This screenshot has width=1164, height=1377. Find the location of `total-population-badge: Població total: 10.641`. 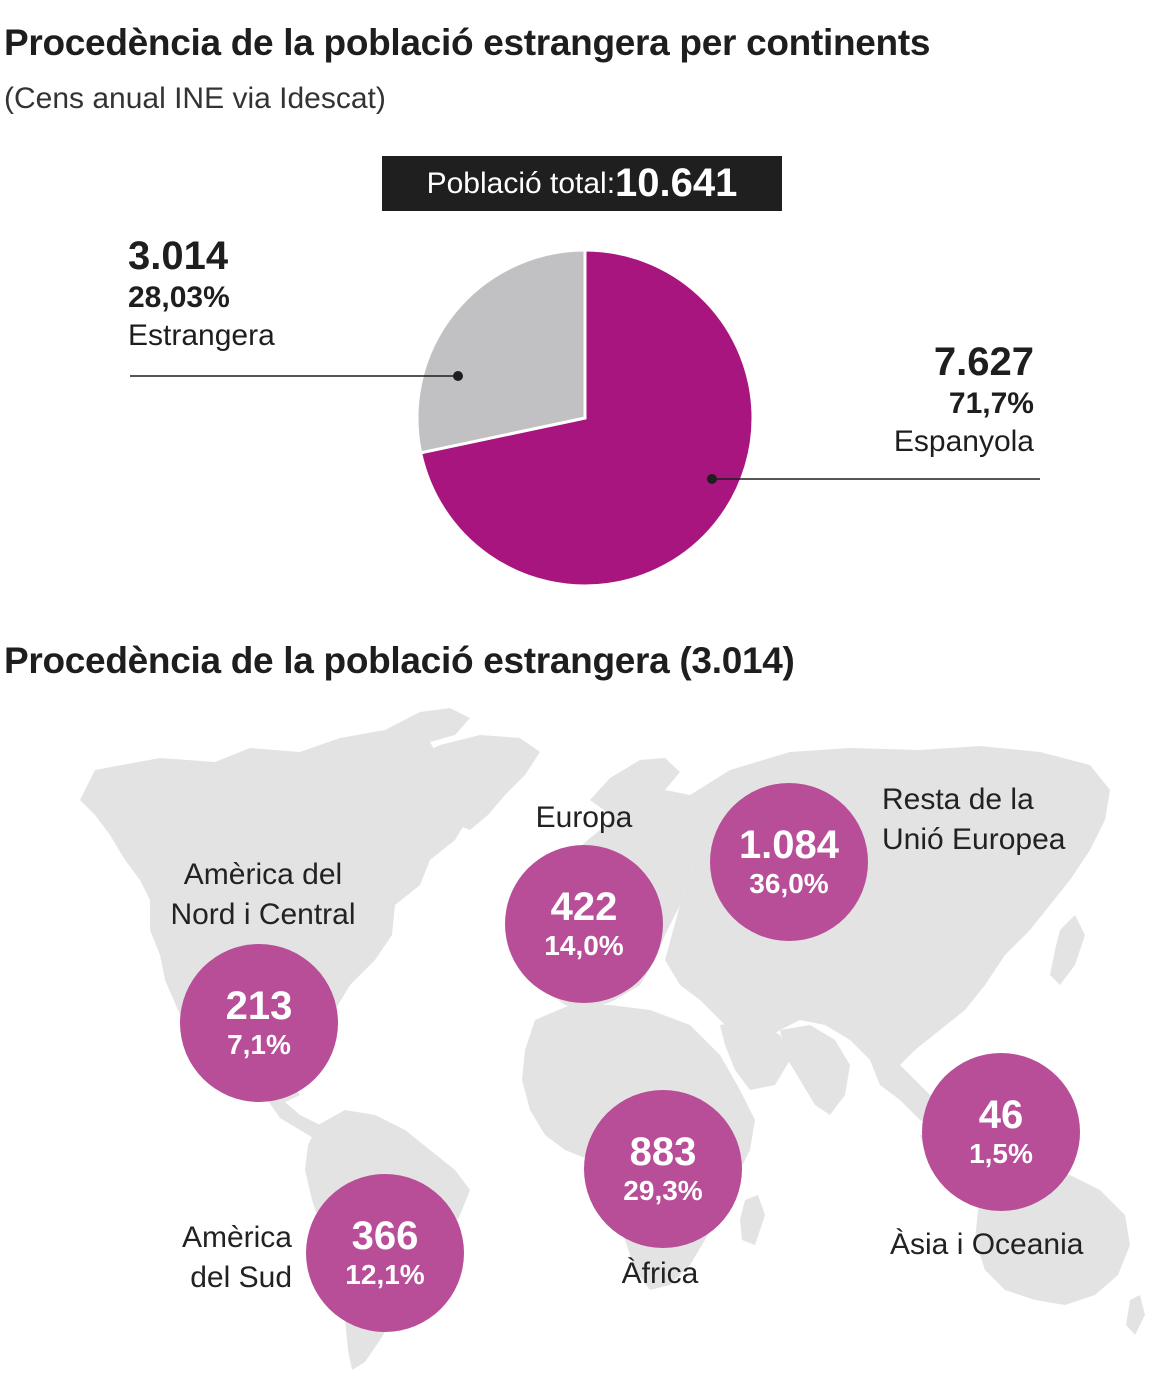

total-population-badge: Població total: 10.641 is located at coordinates (582, 183).